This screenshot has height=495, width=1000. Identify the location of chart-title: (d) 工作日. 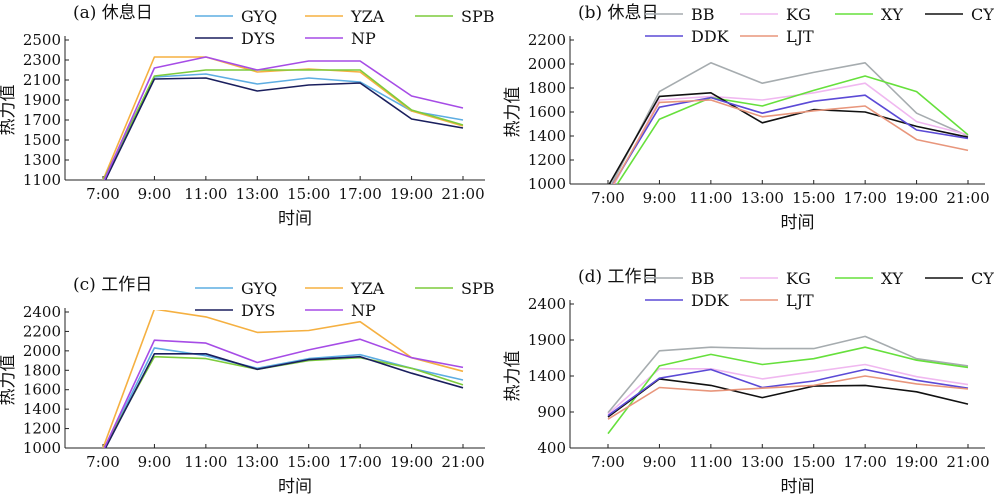
(618, 277).